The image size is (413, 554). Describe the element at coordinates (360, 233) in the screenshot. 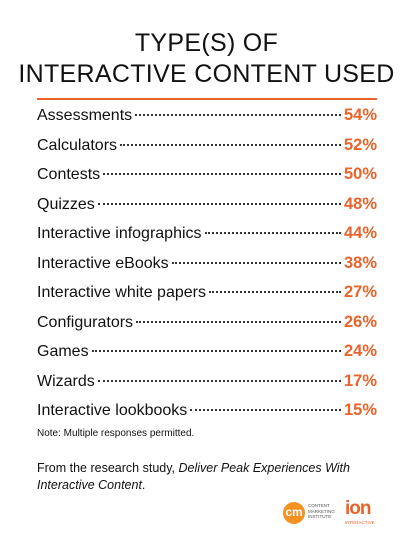

I see `item-value: 44%` at that location.